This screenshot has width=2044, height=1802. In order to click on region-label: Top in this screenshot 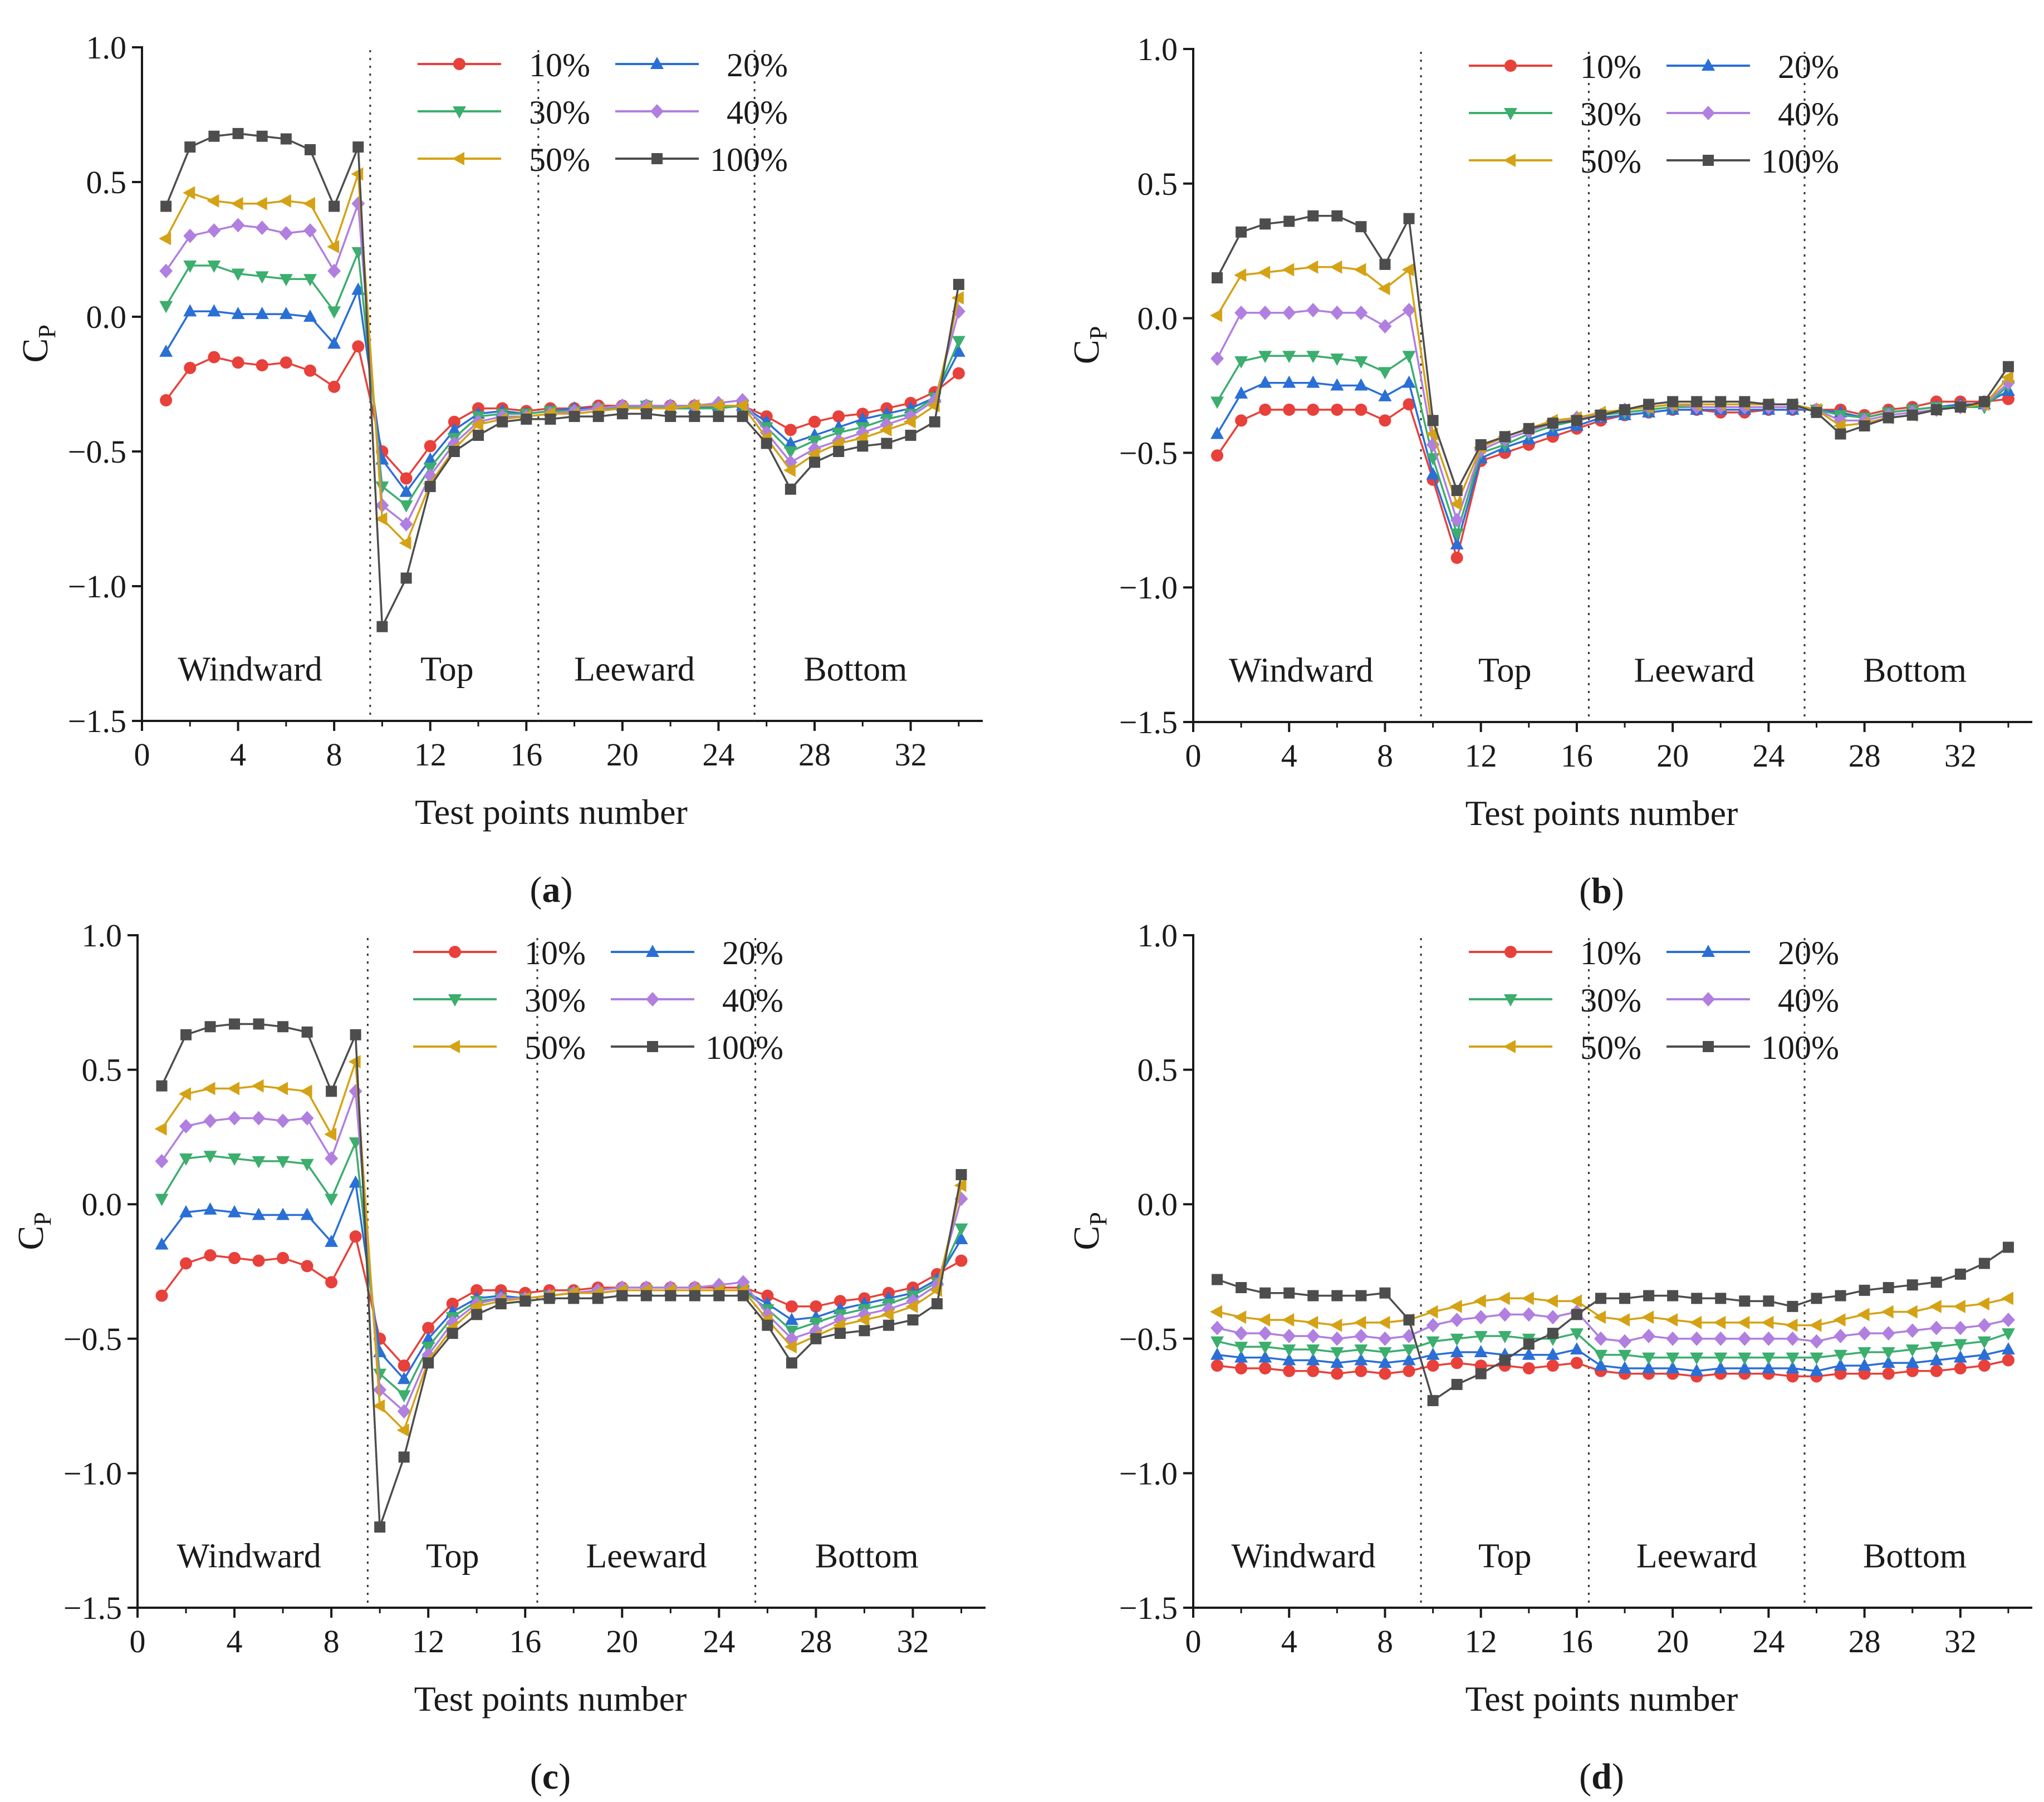, I will do `click(447, 669)`.